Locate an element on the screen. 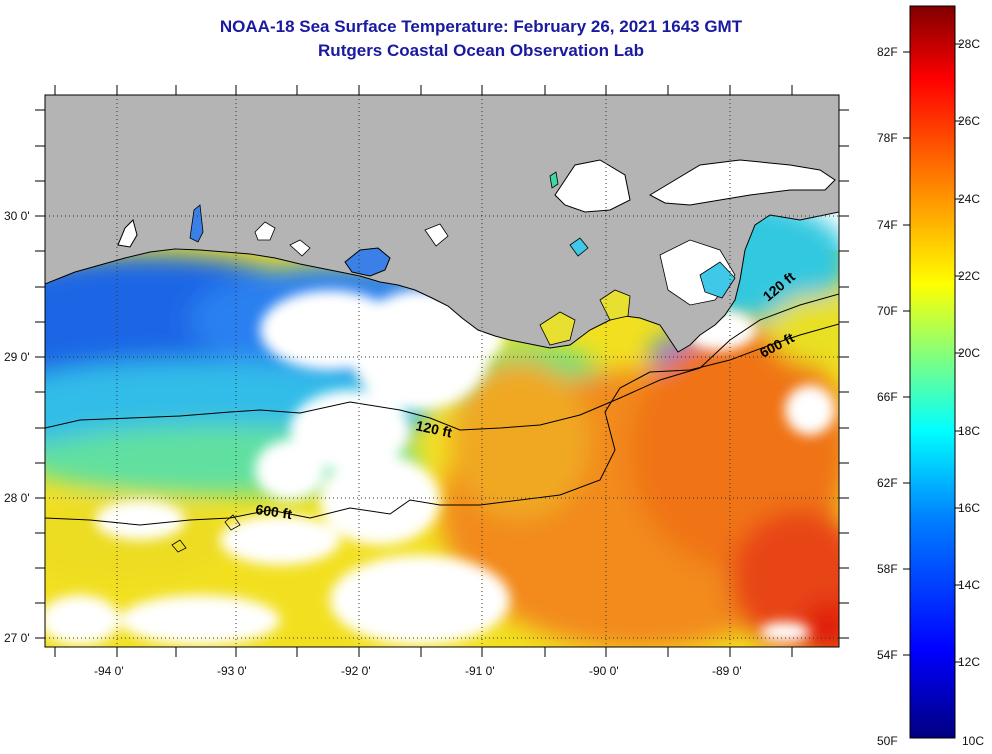 This screenshot has width=992, height=754. colorbar-c-label: 22C is located at coordinates (969, 276).